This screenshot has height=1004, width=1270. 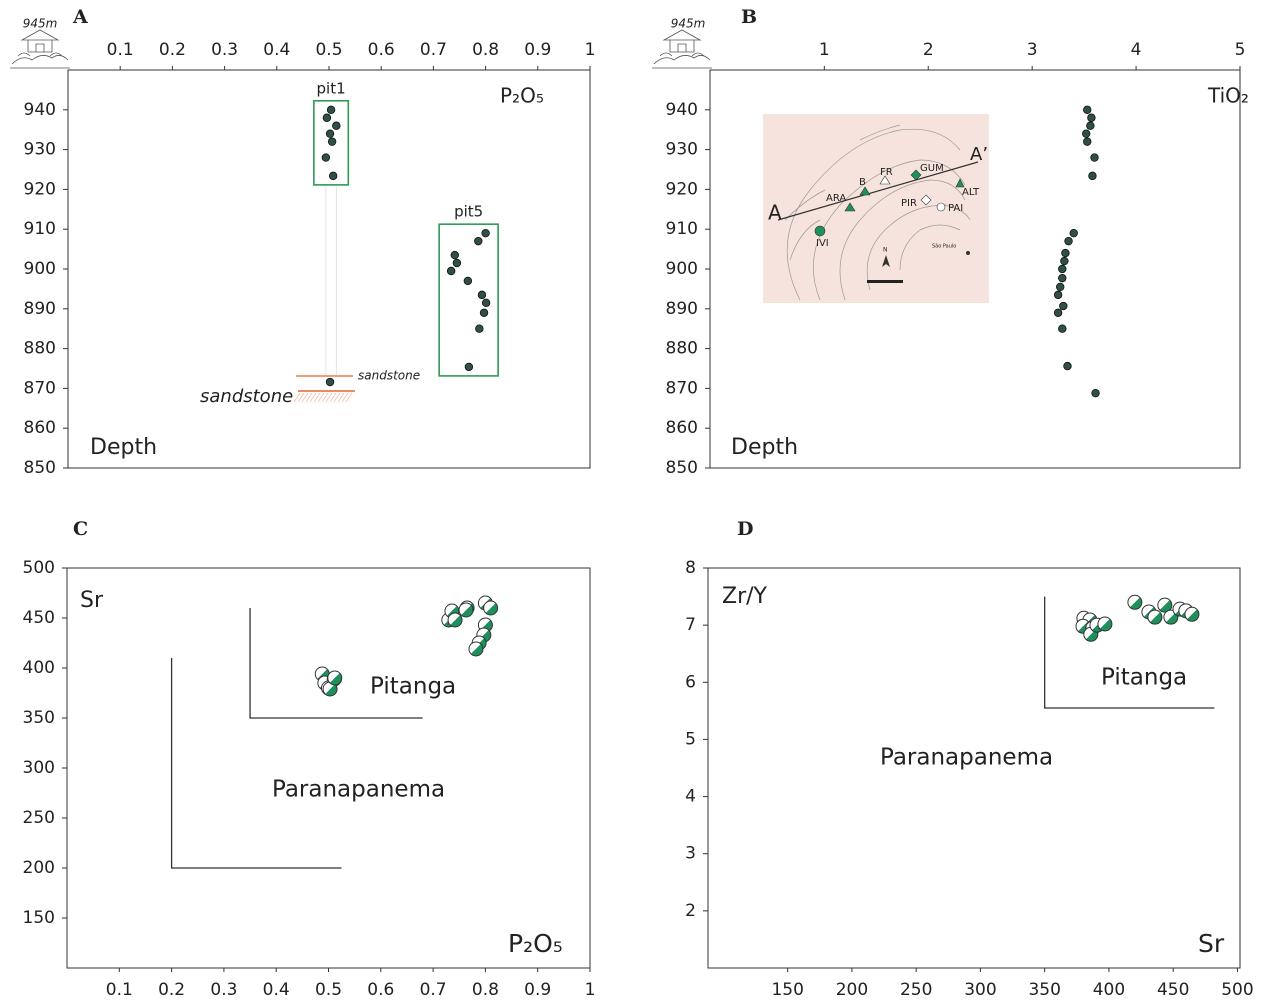 What do you see at coordinates (39, 618) in the screenshot?
I see `y-tick-label: 450` at bounding box center [39, 618].